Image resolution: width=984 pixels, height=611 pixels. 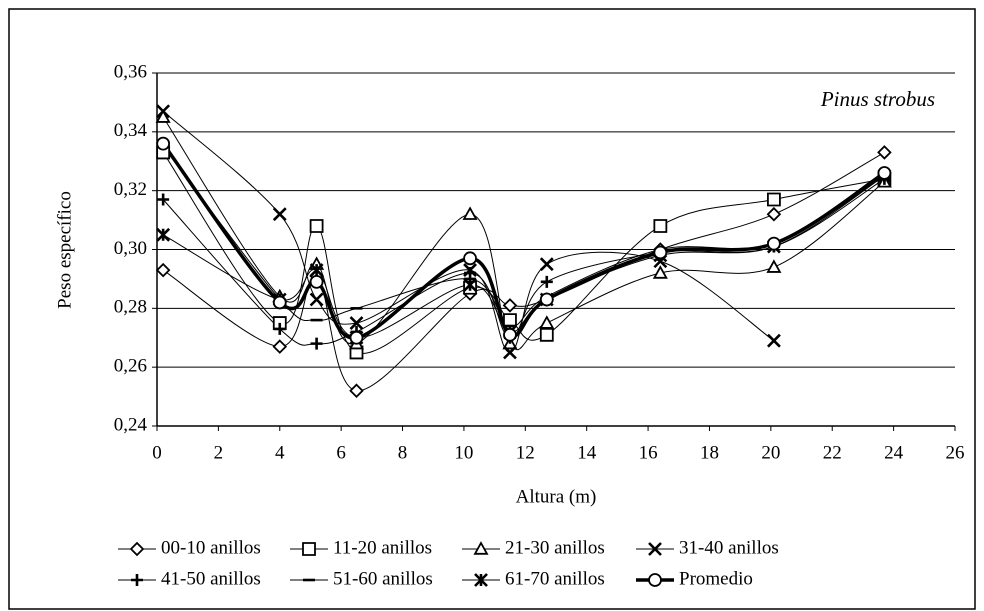 I want to click on legend-label: 31-40 anillos, so click(x=729, y=547).